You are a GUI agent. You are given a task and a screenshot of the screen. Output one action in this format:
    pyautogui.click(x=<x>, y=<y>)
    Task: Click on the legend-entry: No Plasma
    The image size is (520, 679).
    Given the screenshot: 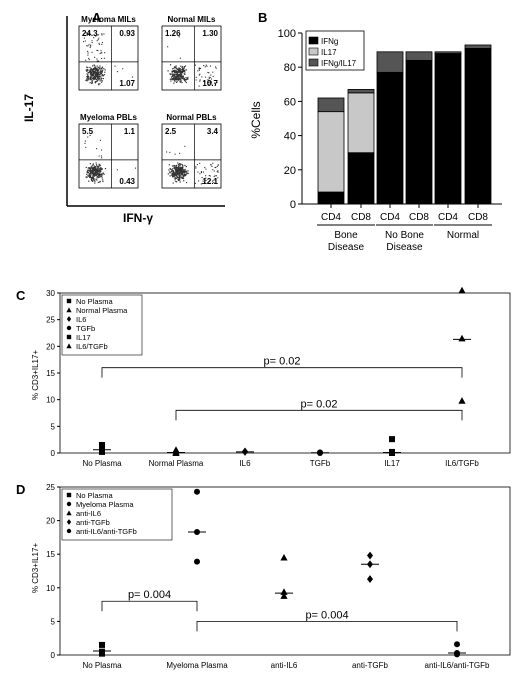 What is the action you would take?
    pyautogui.click(x=95, y=495)
    